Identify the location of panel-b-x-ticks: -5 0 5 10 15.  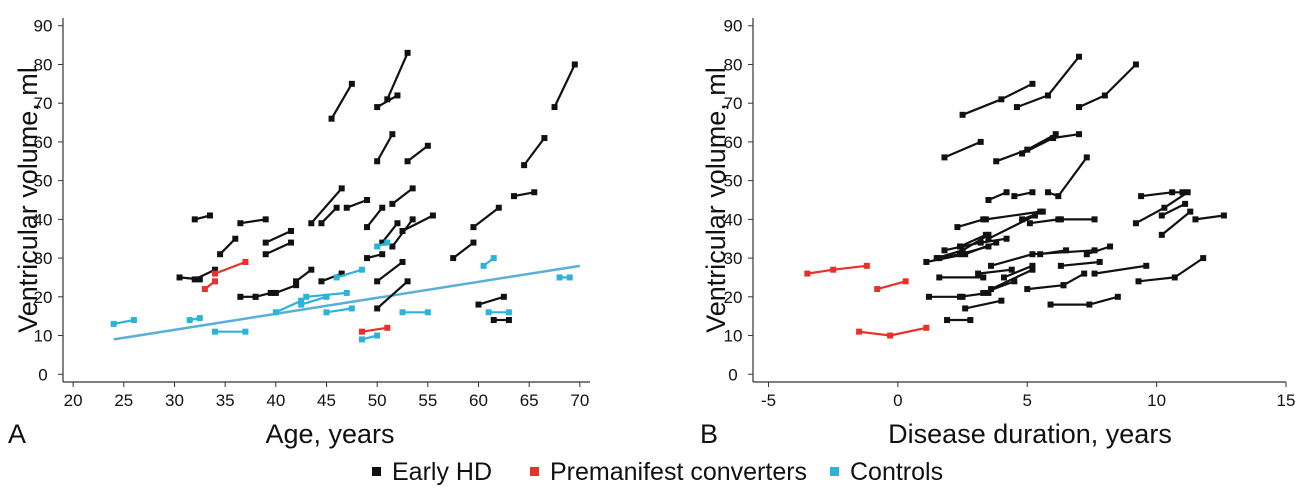
(1028, 396).